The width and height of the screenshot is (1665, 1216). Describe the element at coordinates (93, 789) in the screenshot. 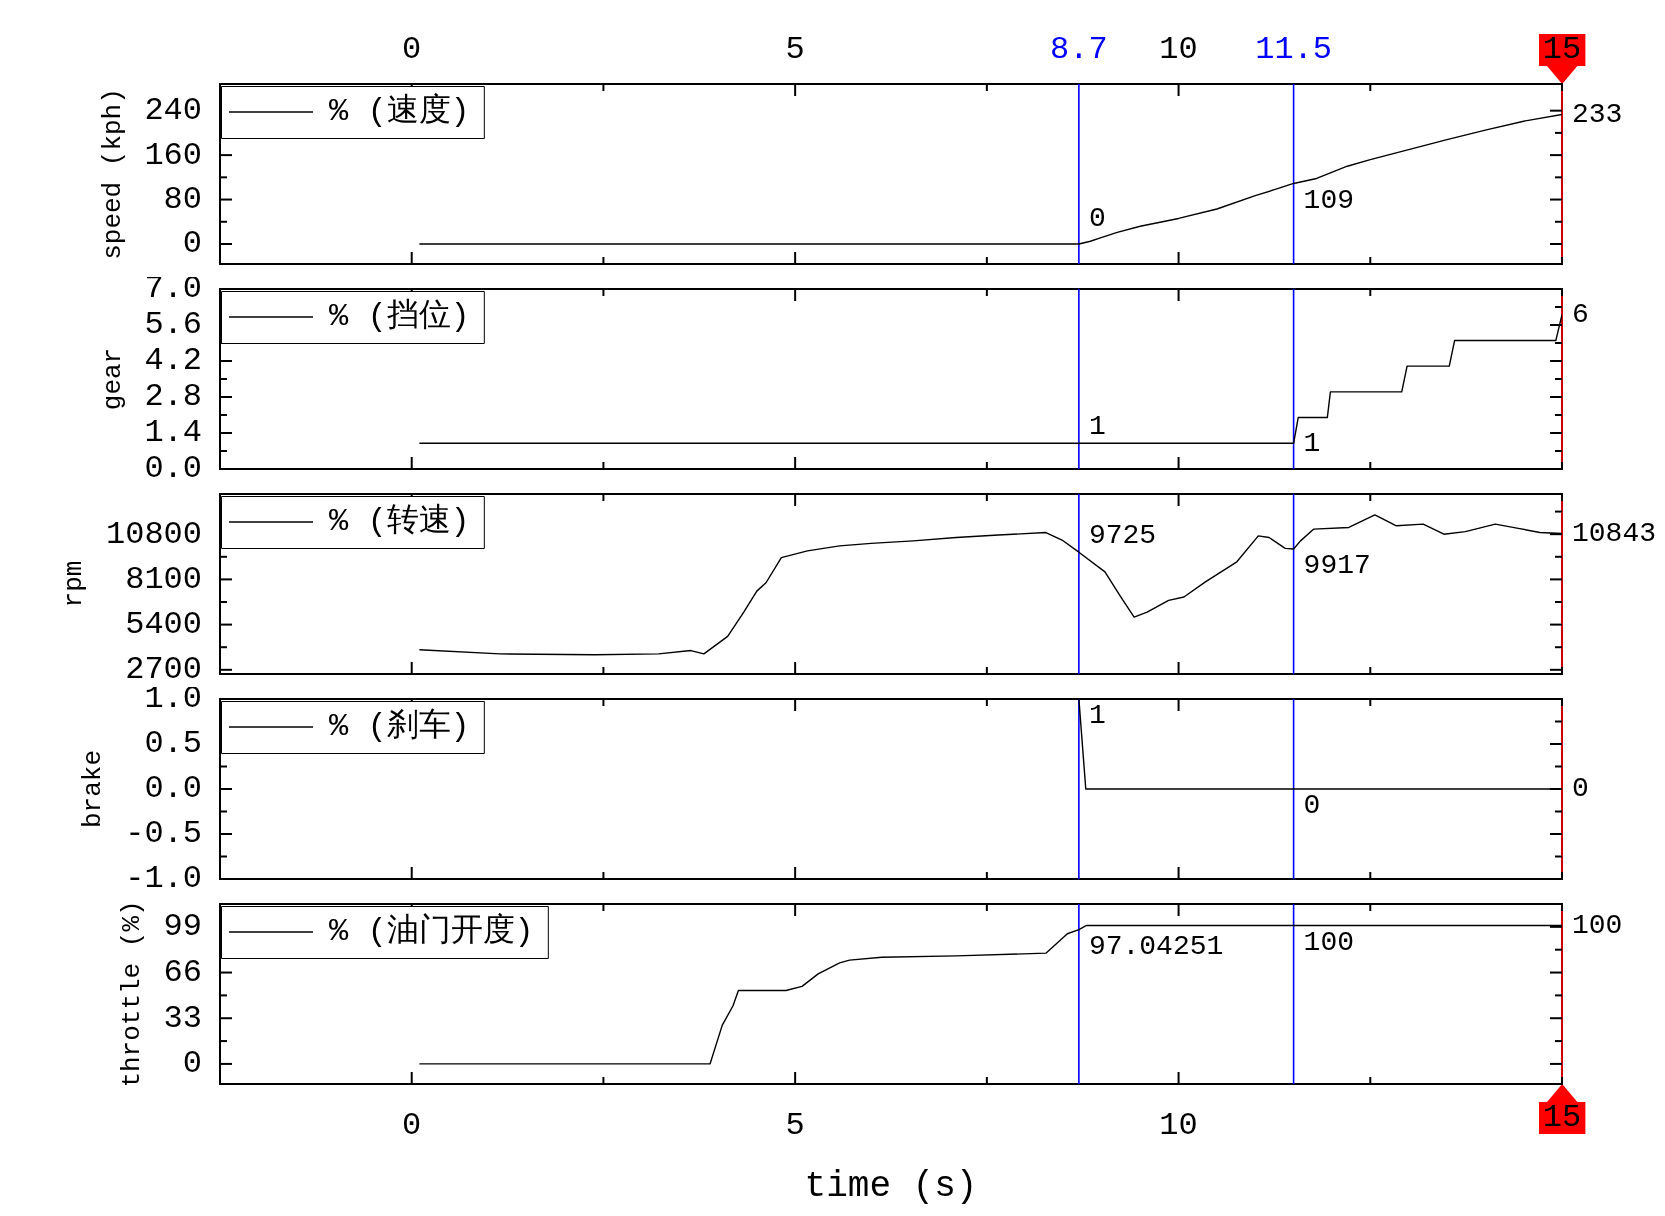

I see `y-axis-title: brake` at that location.